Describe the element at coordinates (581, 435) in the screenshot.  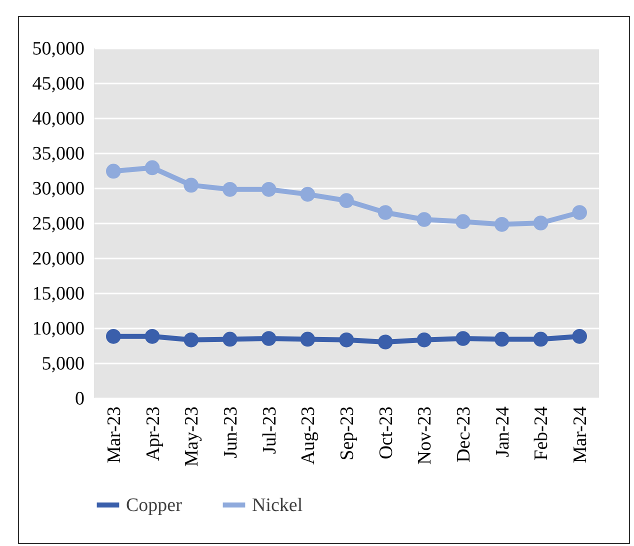
I see `x-tick-label: Mar-24` at that location.